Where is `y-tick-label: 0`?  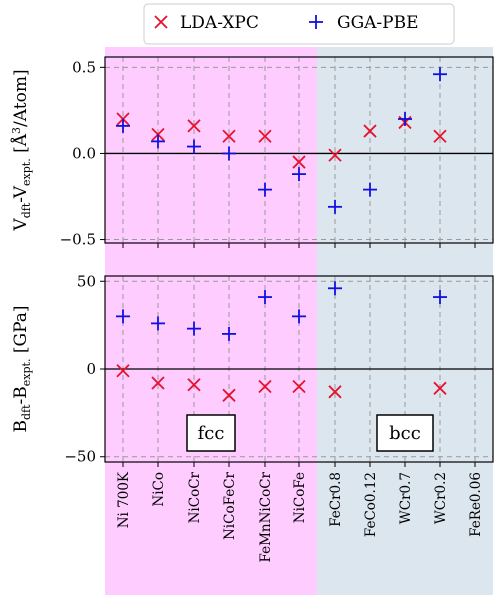
y-tick-label: 0 is located at coordinates (91, 369).